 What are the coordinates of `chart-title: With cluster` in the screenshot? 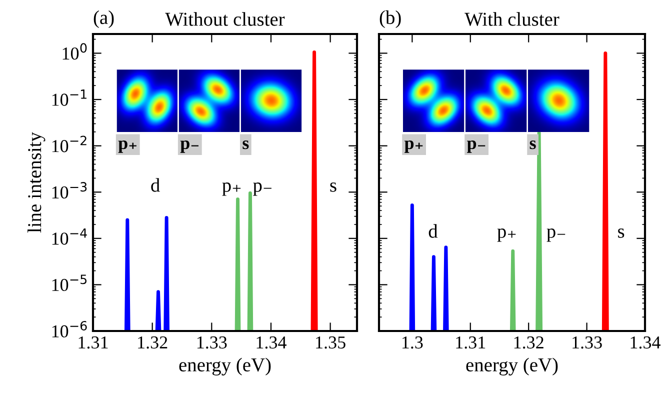 It's located at (512, 19).